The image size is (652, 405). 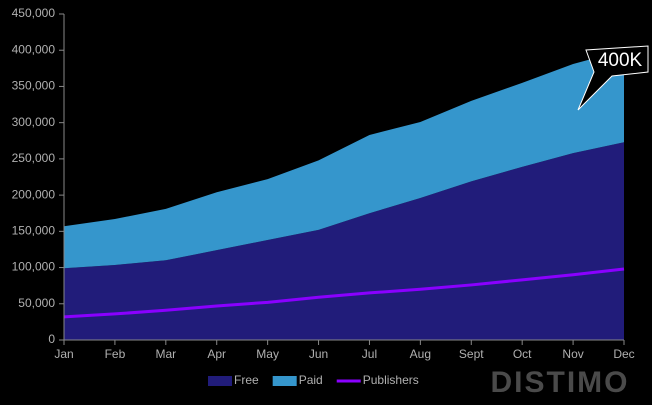 What do you see at coordinates (420, 354) in the screenshot?
I see `x-tick-label: Aug` at bounding box center [420, 354].